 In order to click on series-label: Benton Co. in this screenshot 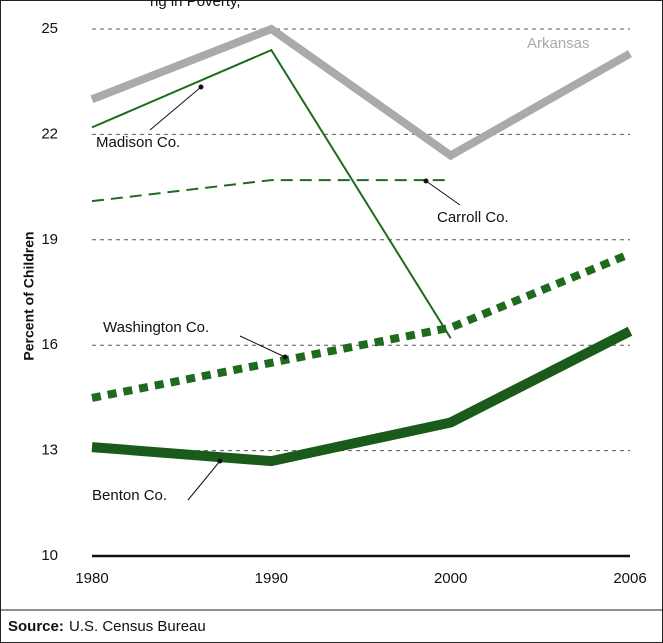, I will do `click(129, 495)`.